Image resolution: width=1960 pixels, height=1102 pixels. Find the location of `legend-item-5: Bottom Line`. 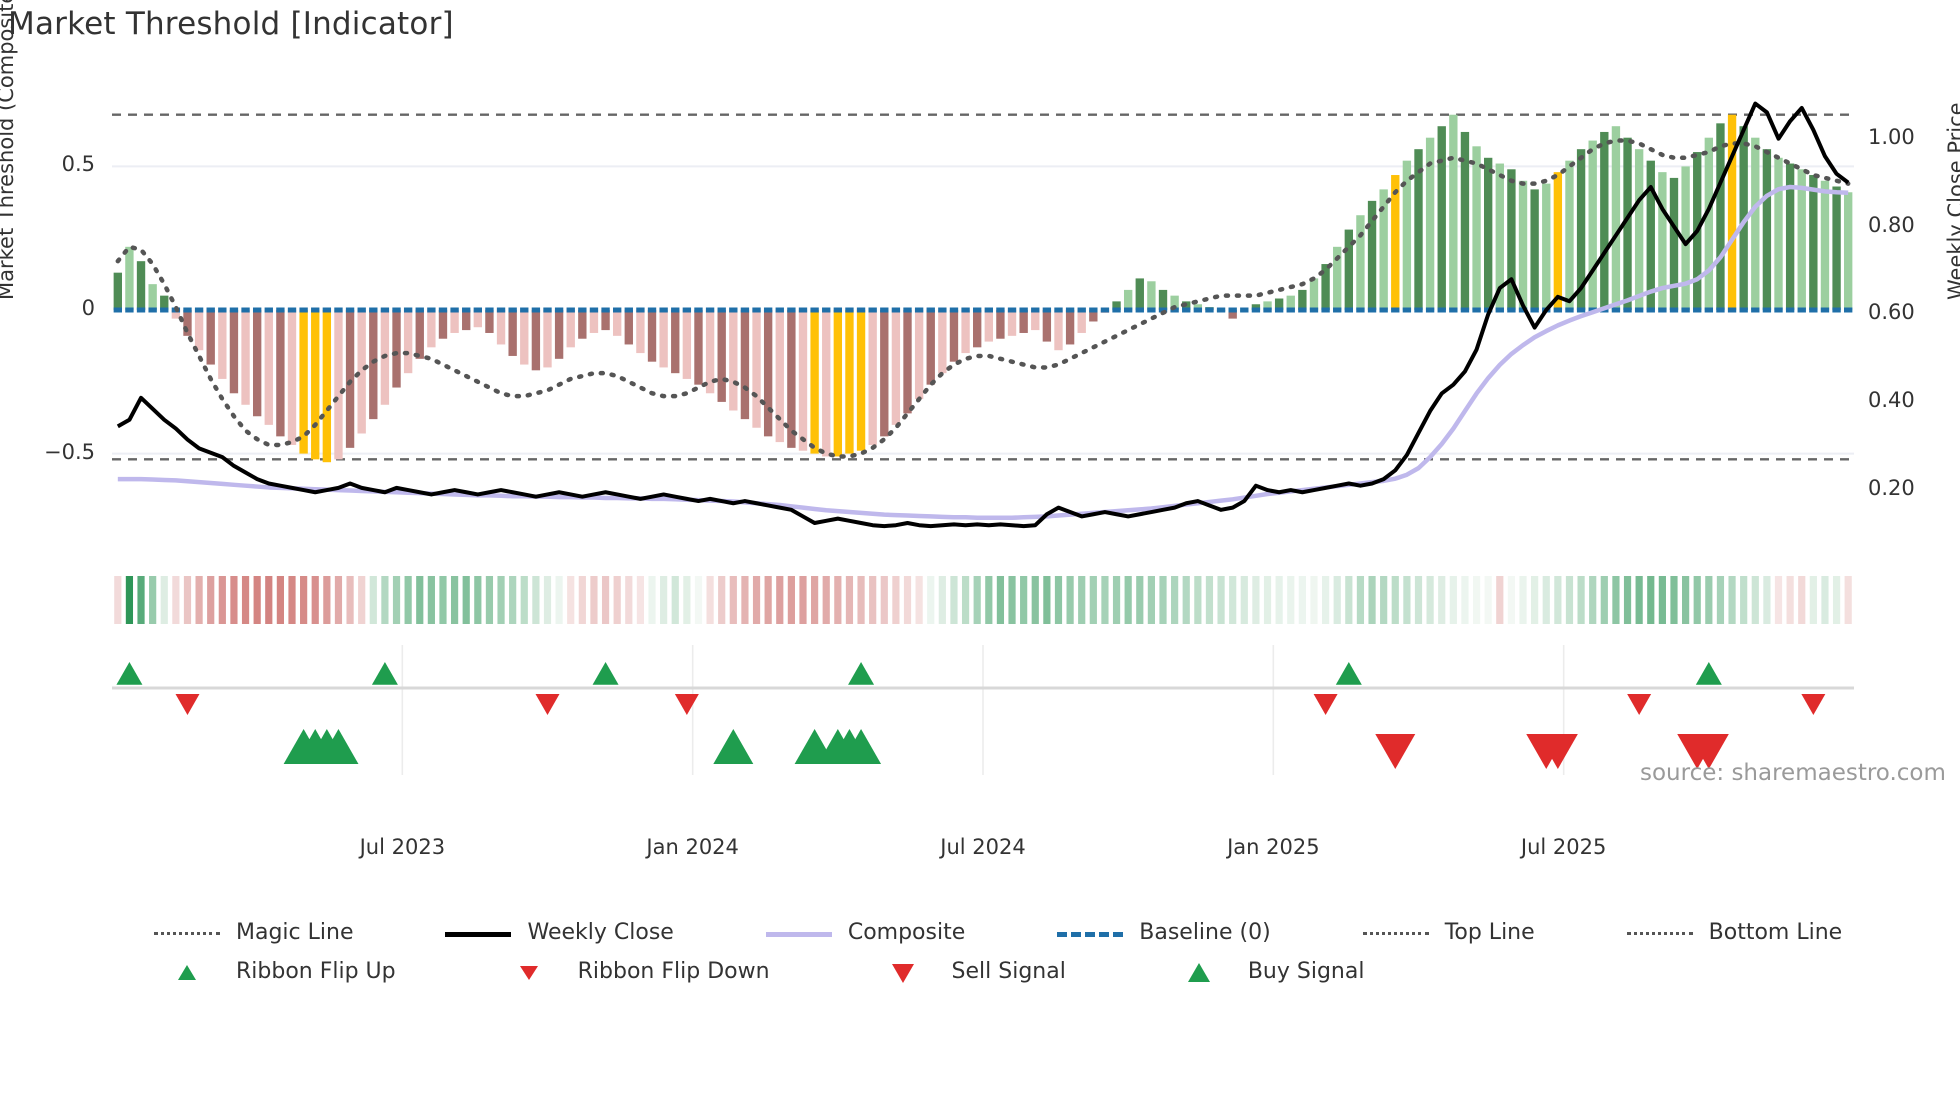

legend-item-5: Bottom Line is located at coordinates (1733, 932).